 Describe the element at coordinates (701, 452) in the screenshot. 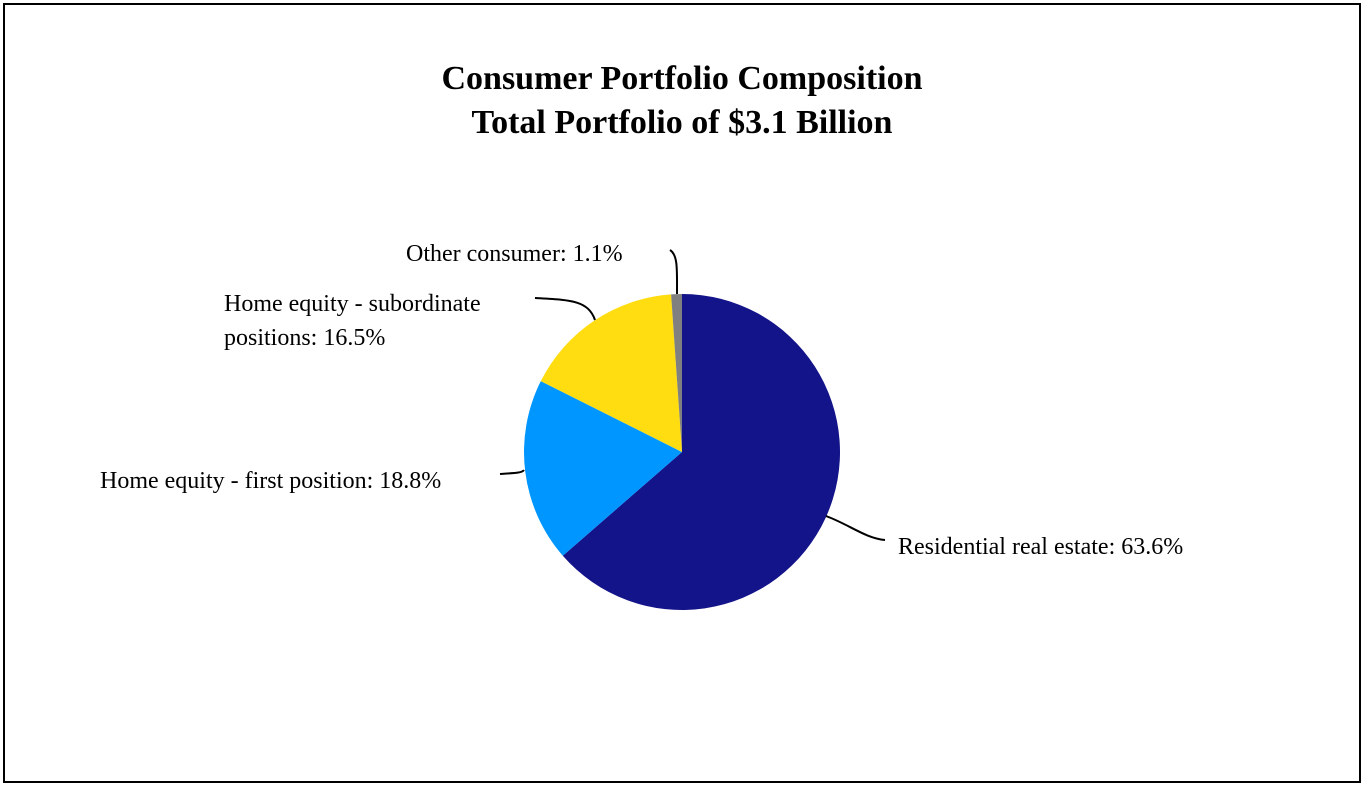

I see `pie-slice-residential-real-estate` at that location.